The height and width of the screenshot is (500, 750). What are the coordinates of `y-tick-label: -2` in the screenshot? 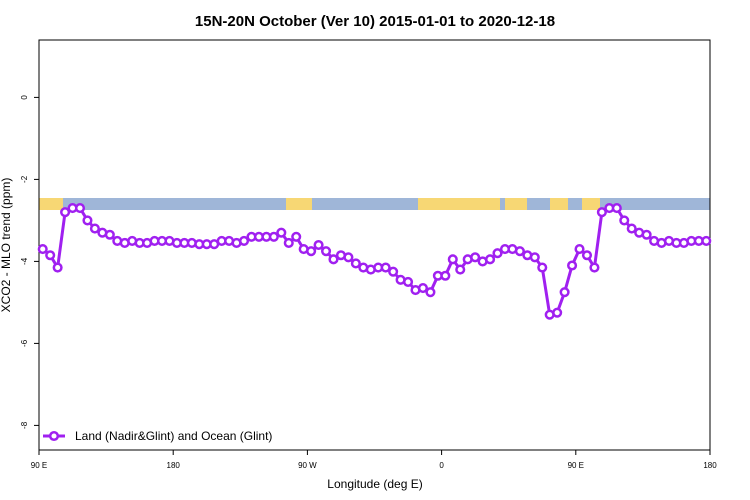 It's located at (24, 179).